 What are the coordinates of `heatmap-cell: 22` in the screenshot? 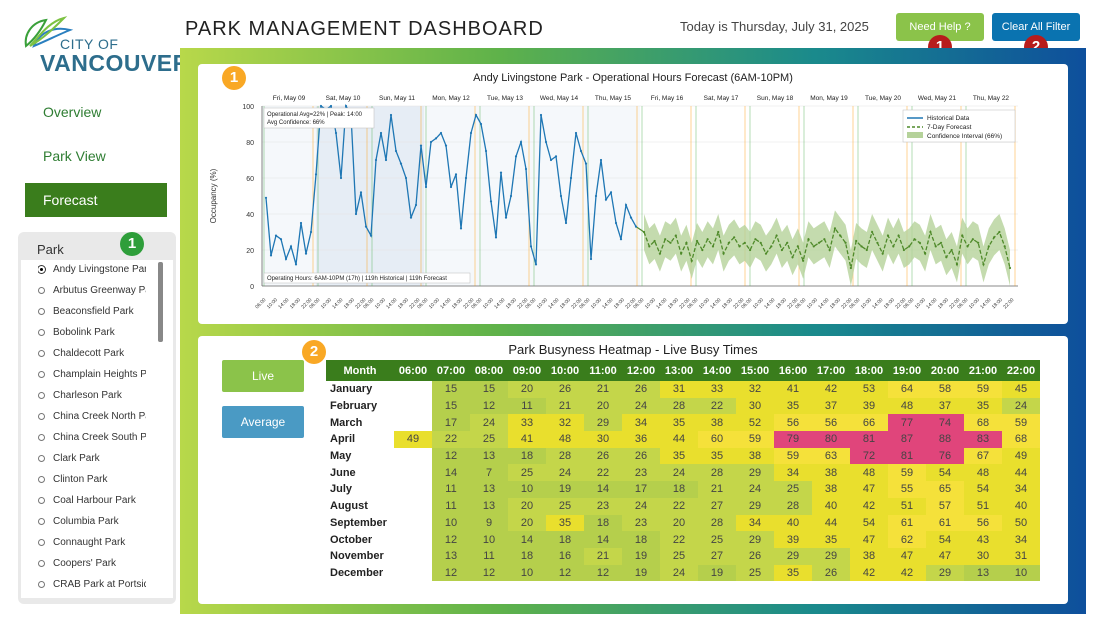 It's located at (679, 506).